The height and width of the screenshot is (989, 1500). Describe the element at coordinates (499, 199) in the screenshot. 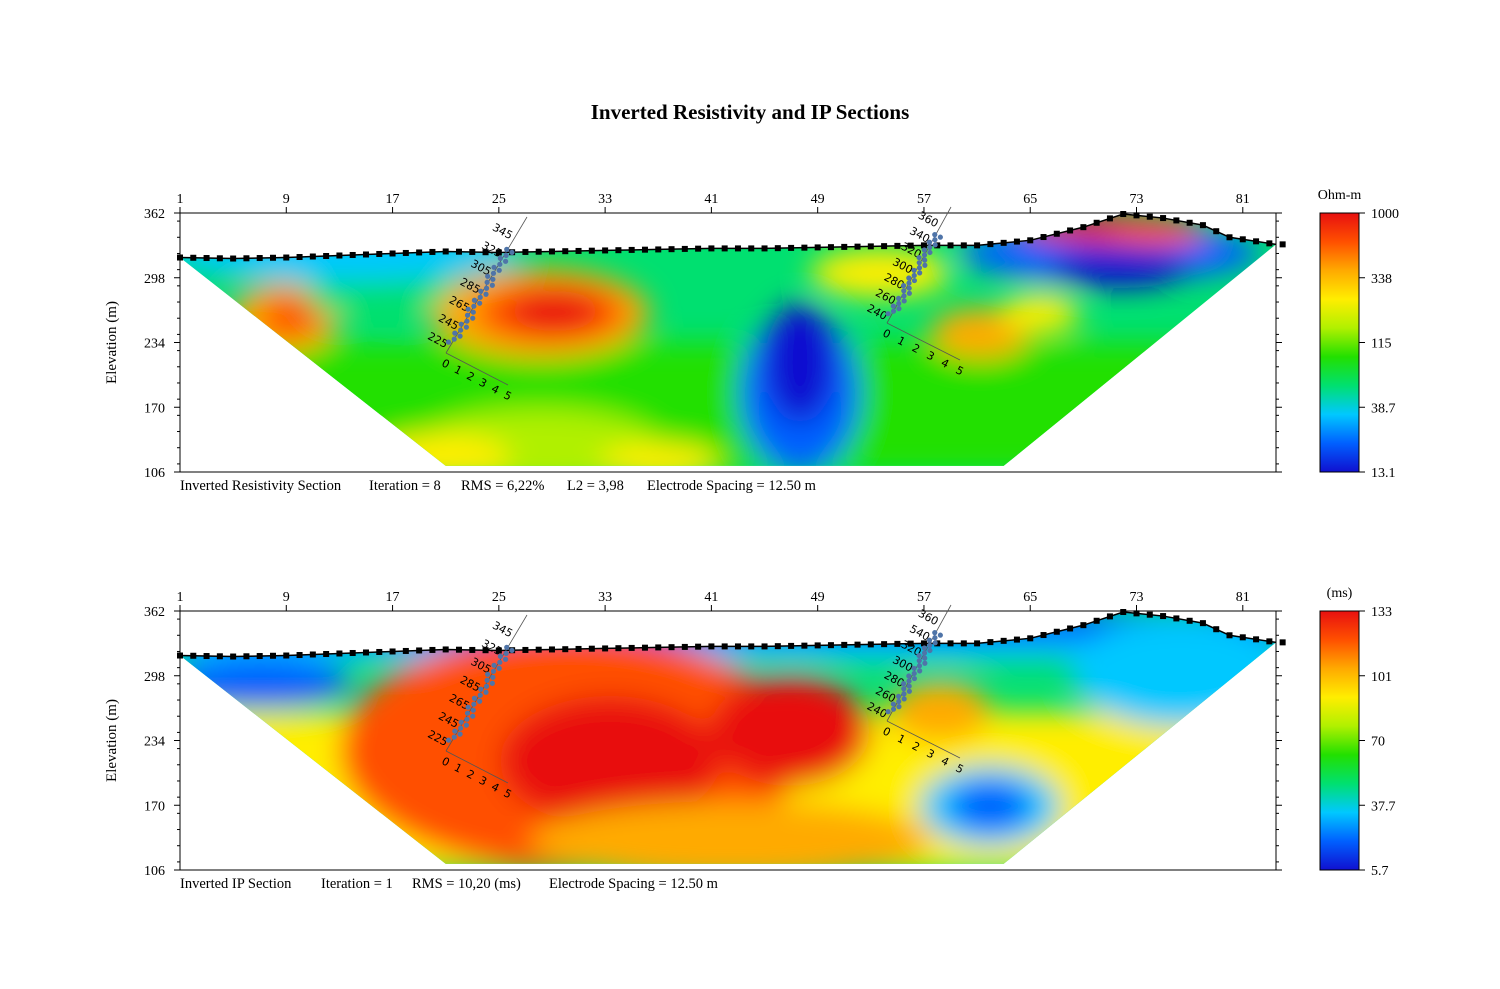

I see `x-tick-label: 25` at that location.